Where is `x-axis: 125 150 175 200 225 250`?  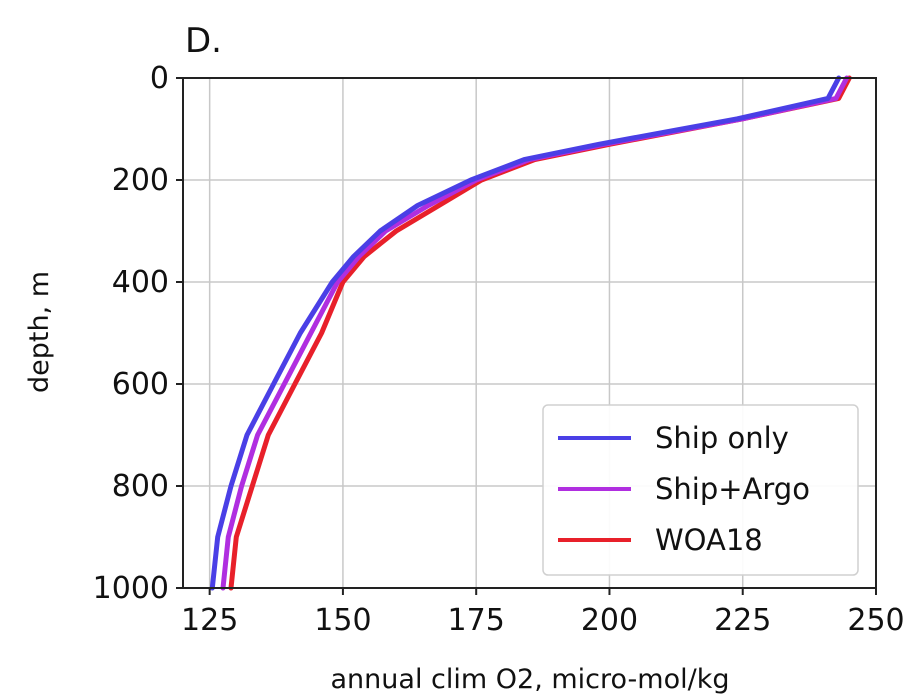 x-axis: 125 150 175 200 225 250 is located at coordinates (543, 613).